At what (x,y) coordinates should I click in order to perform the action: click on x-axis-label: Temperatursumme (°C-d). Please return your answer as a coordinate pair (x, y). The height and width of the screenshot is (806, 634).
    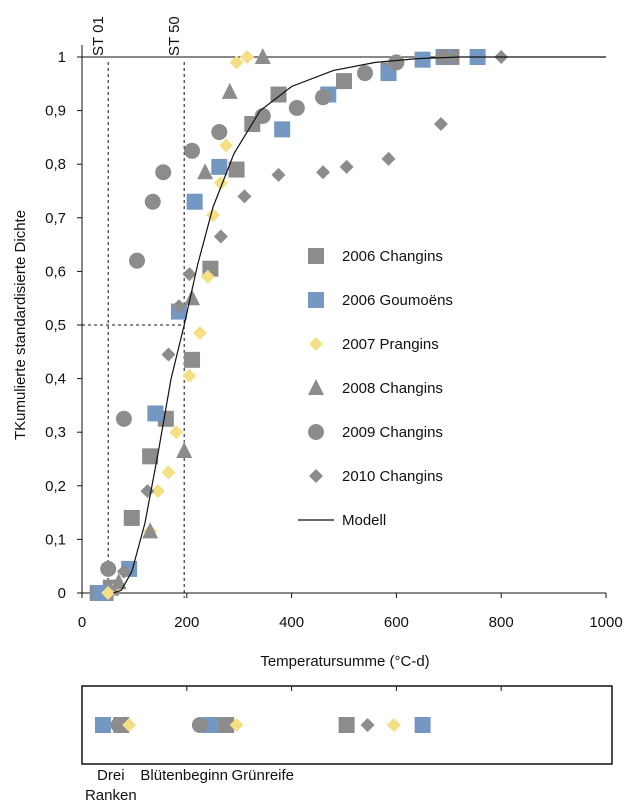
    Looking at the image, I should click on (344, 661).